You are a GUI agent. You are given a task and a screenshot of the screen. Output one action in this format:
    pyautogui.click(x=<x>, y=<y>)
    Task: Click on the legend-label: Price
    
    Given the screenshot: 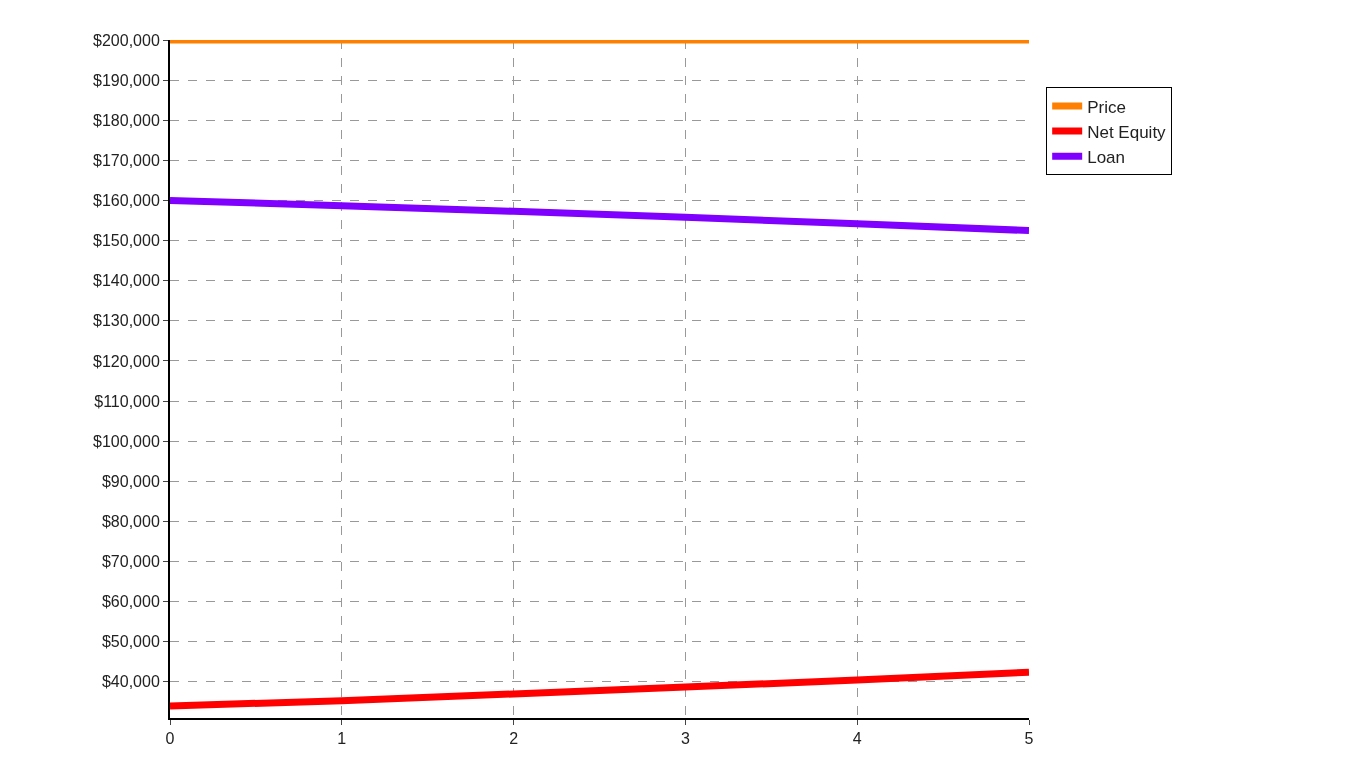 What is the action you would take?
    pyautogui.click(x=1106, y=107)
    